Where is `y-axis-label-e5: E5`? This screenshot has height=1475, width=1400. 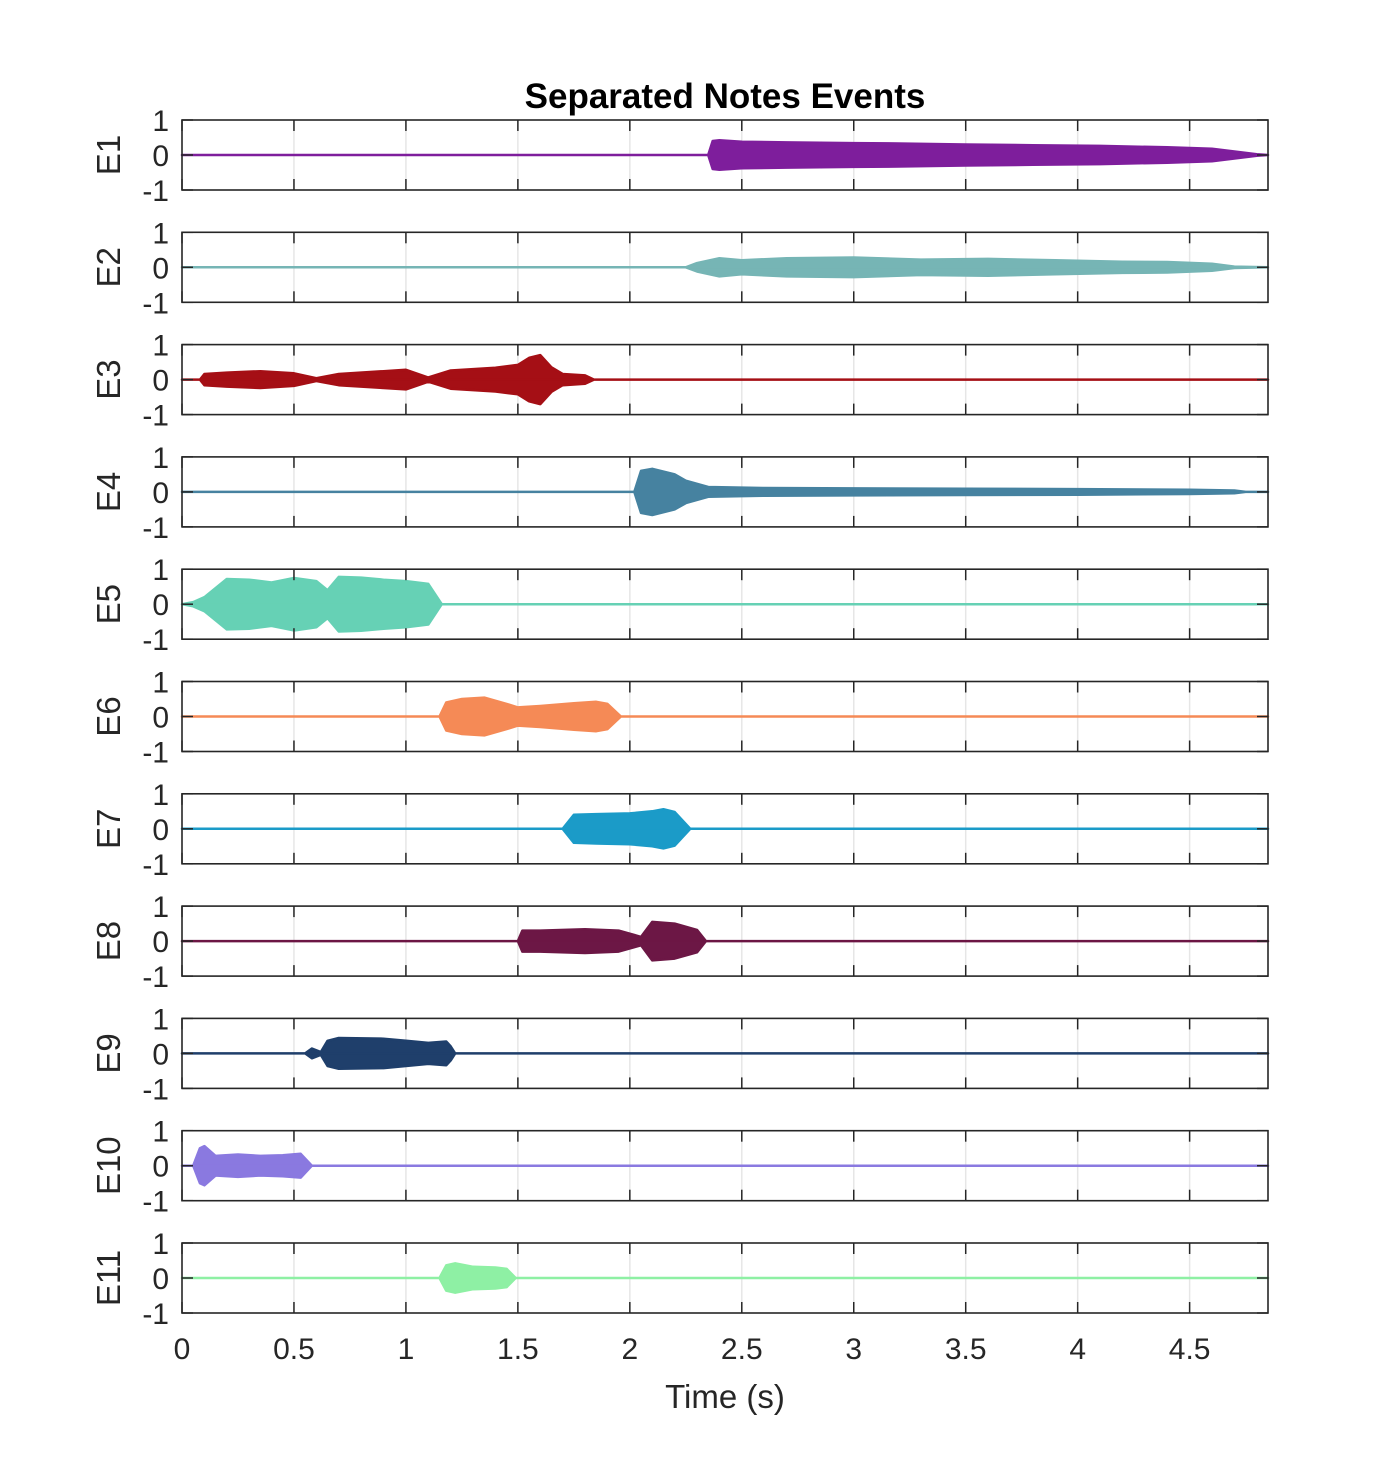
y-axis-label-e5: E5 is located at coordinates (108, 604).